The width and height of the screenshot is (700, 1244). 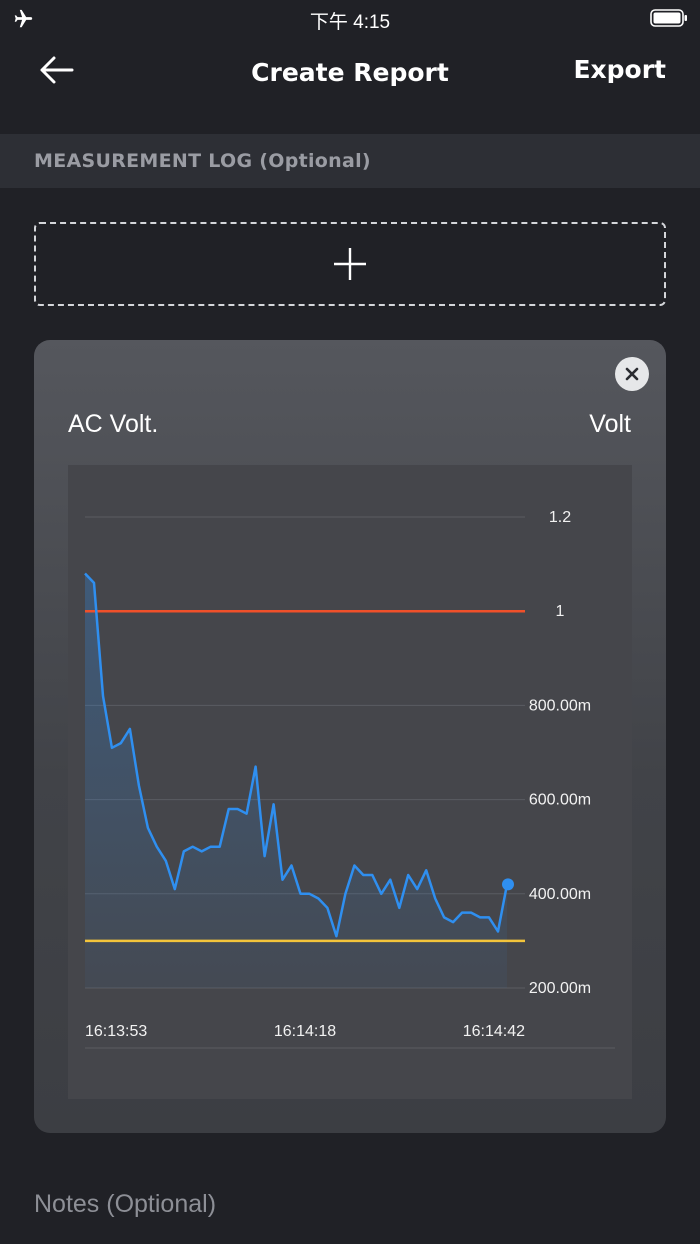 What do you see at coordinates (202, 161) in the screenshot?
I see `section-title: MEASUREMENT LOG (Optional)` at bounding box center [202, 161].